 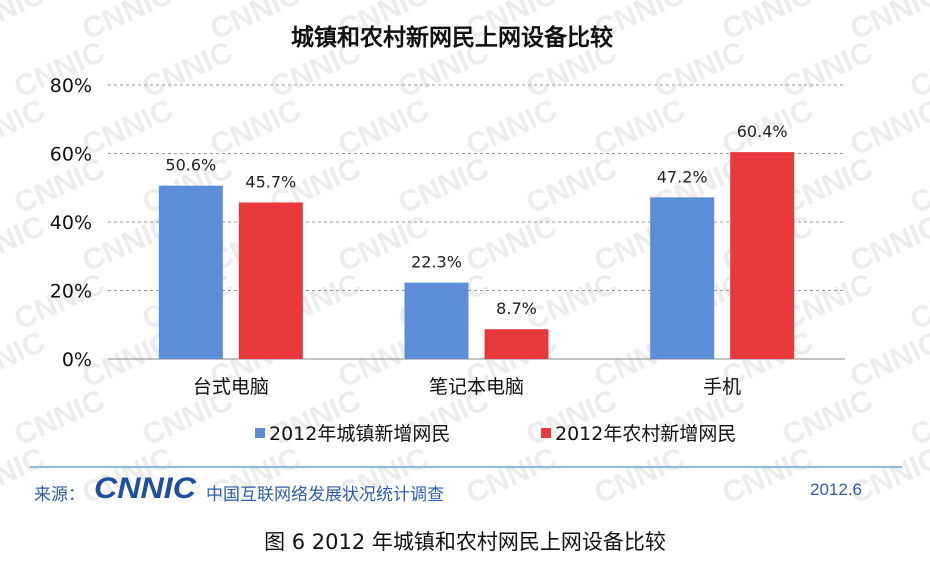 What do you see at coordinates (476, 387) in the screenshot?
I see `category-label: 笔记本电脑` at bounding box center [476, 387].